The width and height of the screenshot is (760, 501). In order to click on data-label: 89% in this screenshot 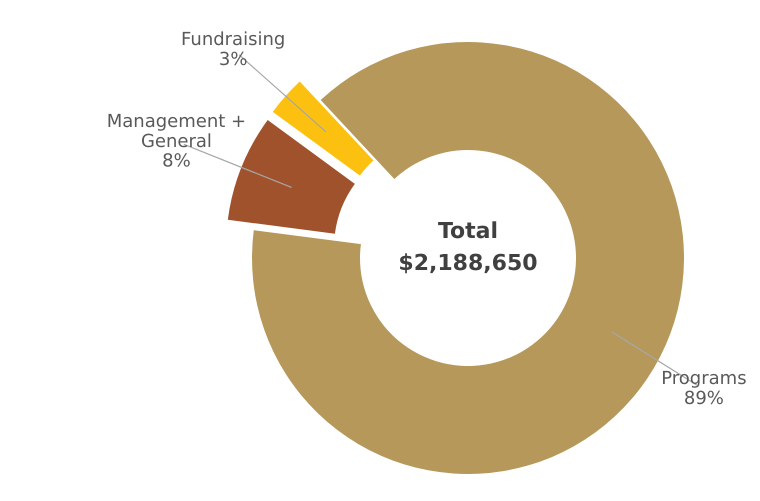, I will do `click(704, 399)`.